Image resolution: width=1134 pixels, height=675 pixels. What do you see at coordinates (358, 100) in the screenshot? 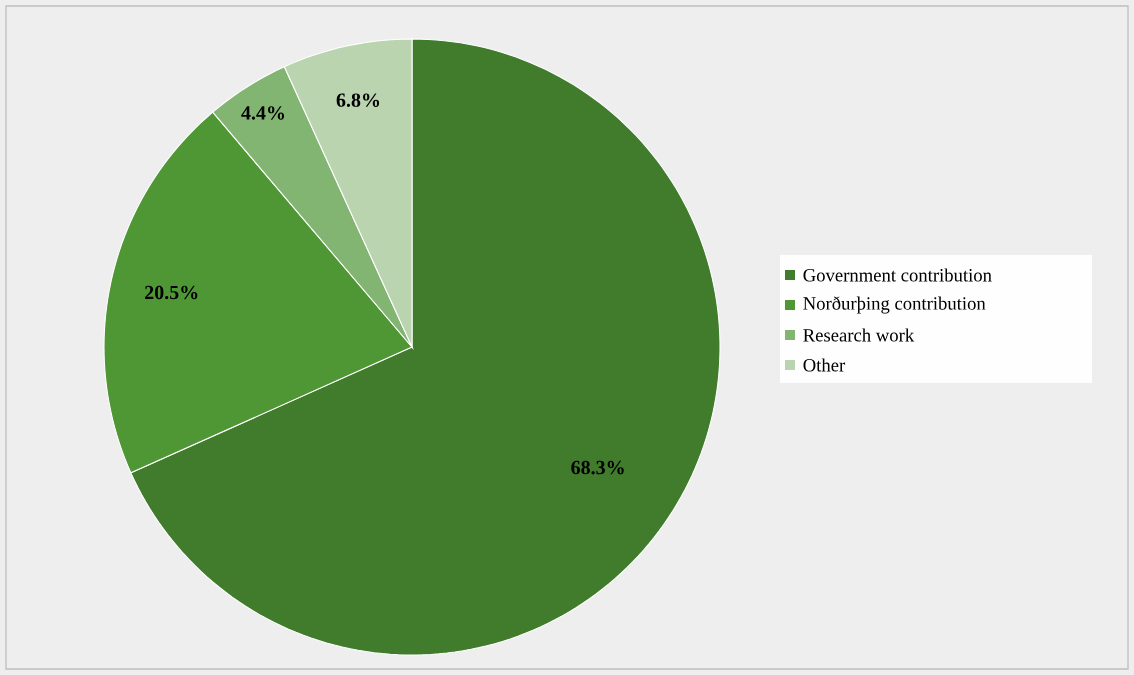
I see `data-label: 6.8%` at bounding box center [358, 100].